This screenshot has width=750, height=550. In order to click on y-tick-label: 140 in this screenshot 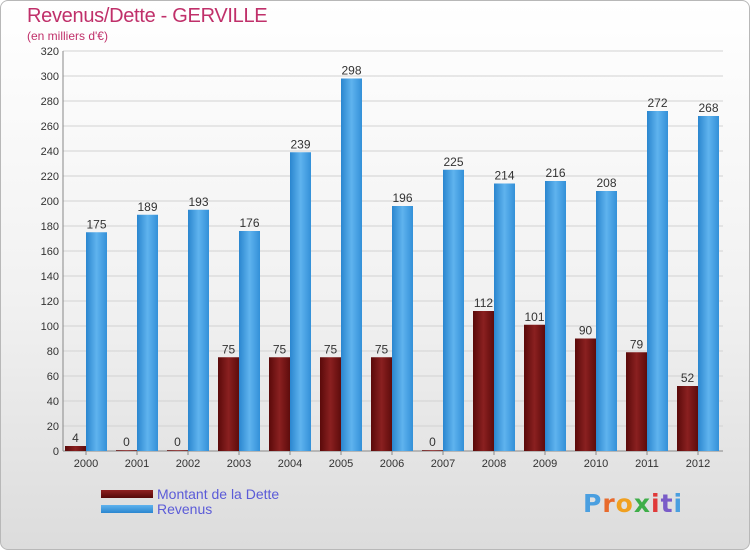, I will do `click(50, 277)`.